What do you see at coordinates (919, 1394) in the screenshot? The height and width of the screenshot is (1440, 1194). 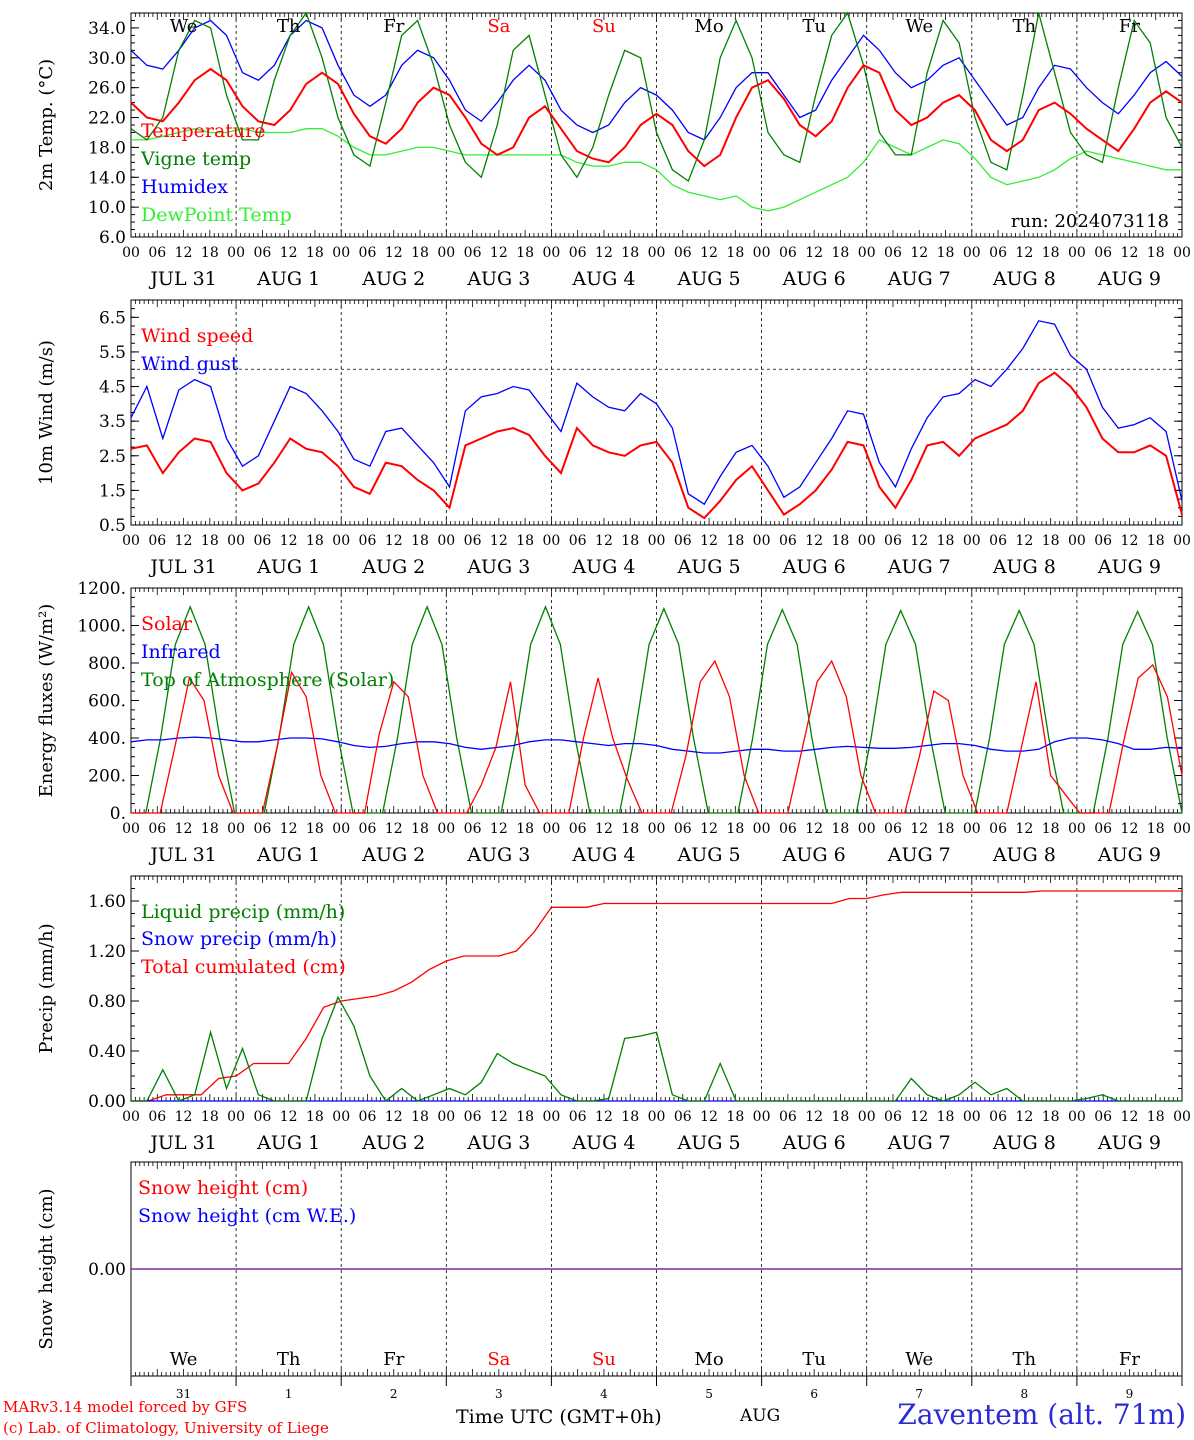 I see `day-number: 7` at bounding box center [919, 1394].